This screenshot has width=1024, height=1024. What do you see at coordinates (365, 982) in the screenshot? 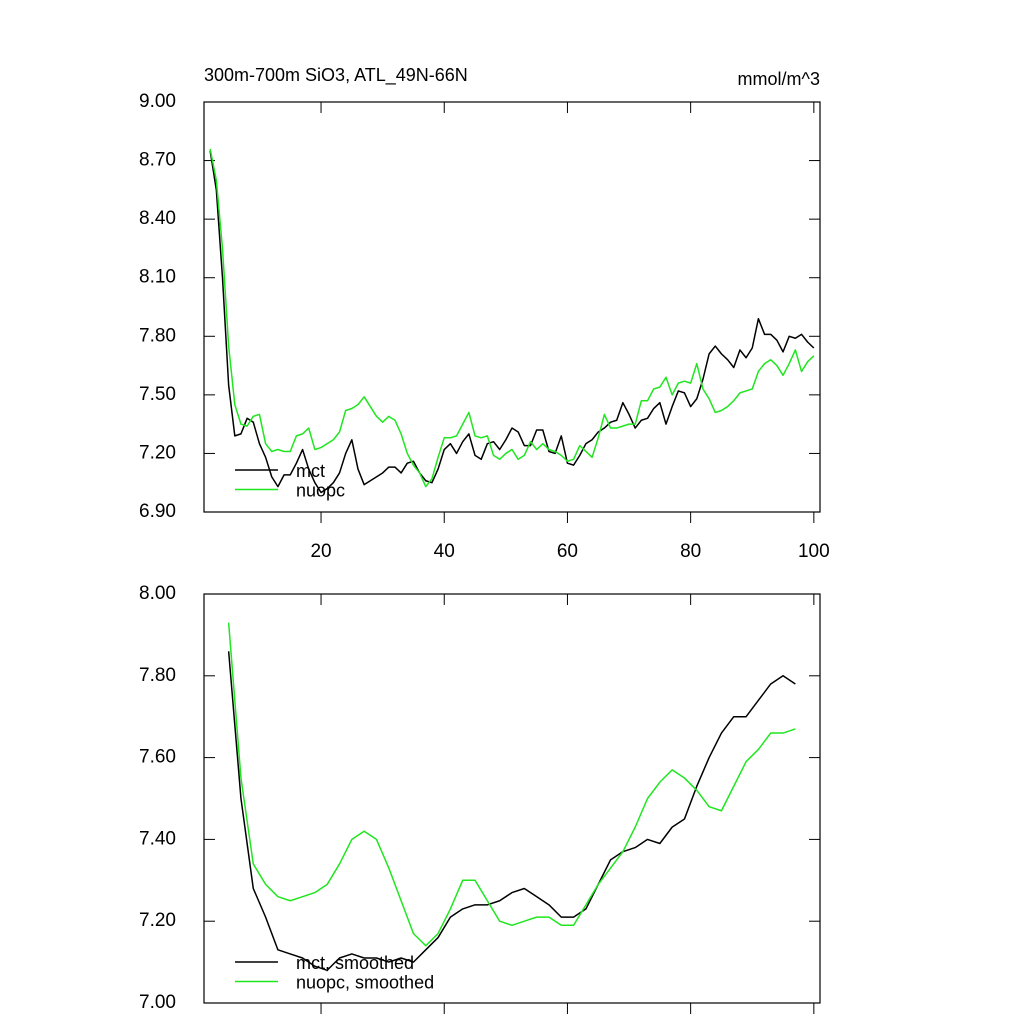
I see `legend-label: nuopc, smoothed` at bounding box center [365, 982].